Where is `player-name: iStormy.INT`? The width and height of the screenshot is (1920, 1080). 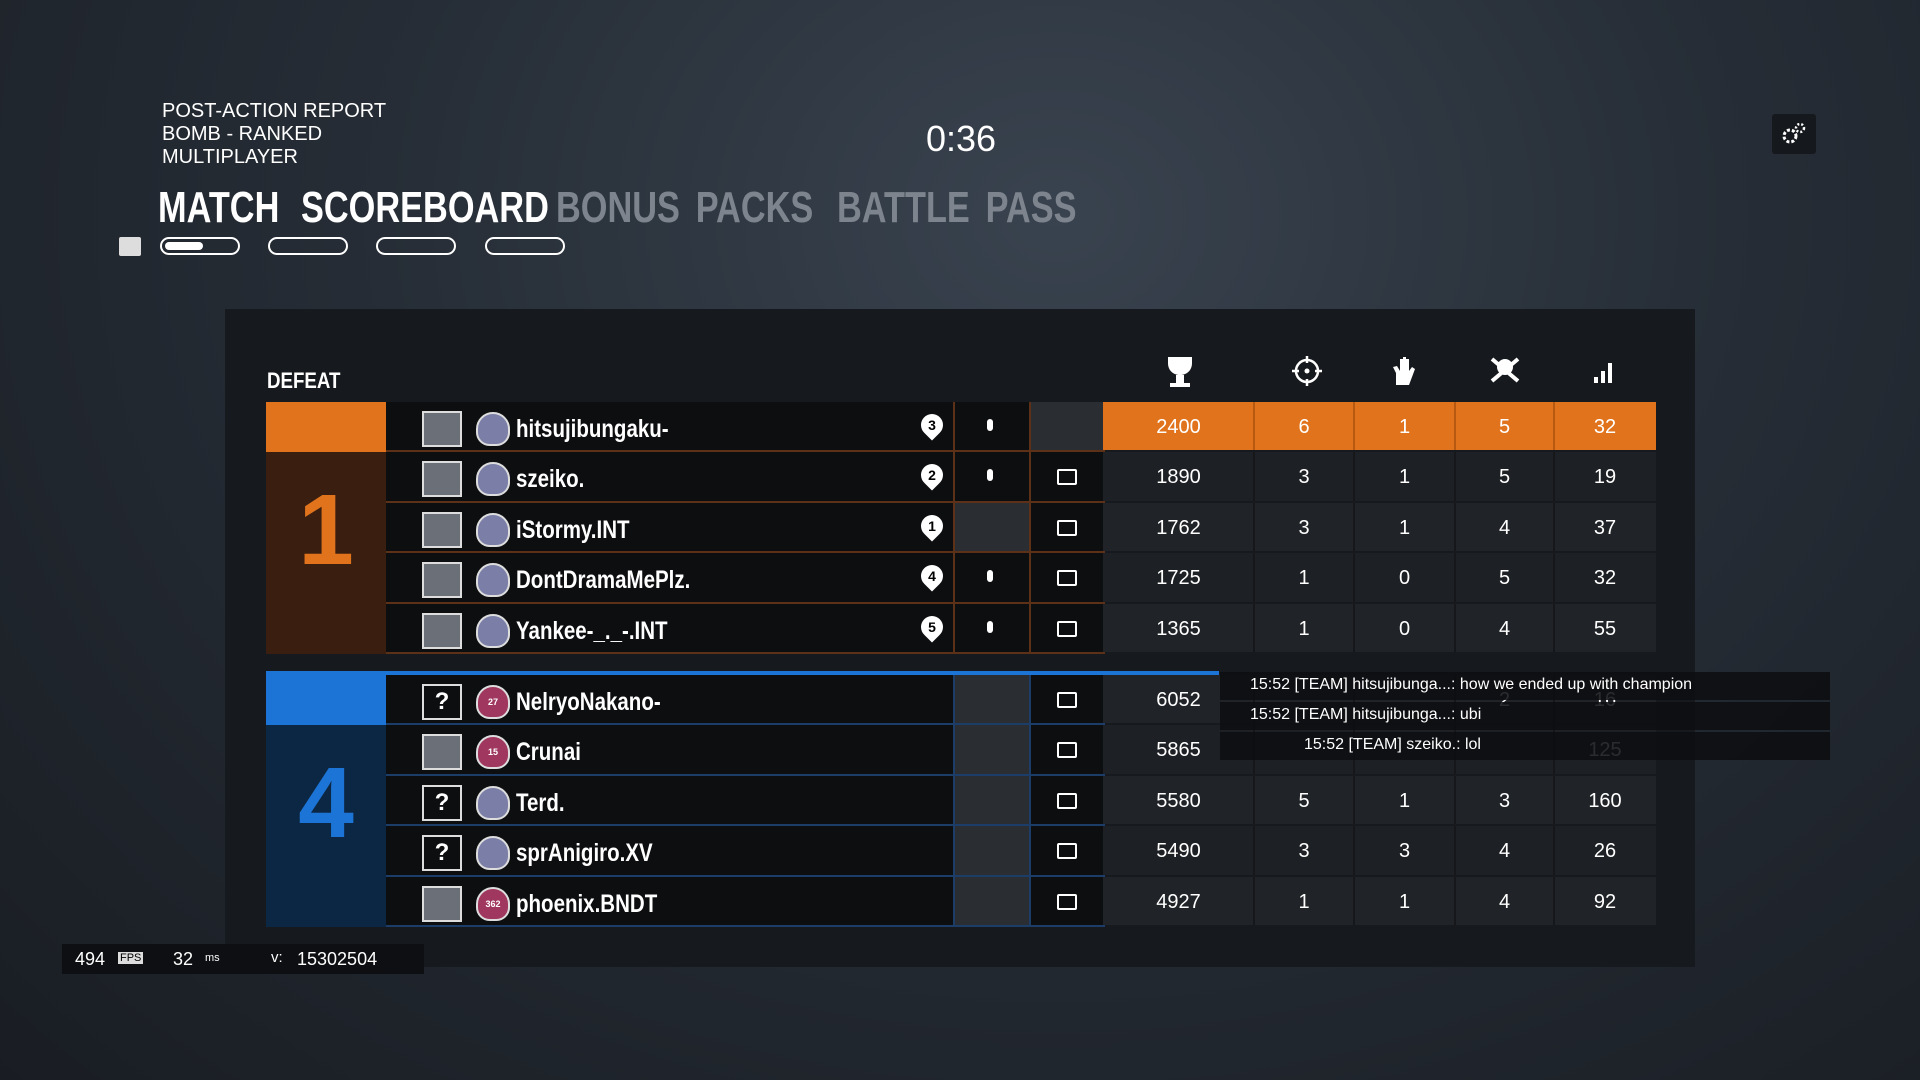
player-name: iStormy.INT is located at coordinates (573, 529).